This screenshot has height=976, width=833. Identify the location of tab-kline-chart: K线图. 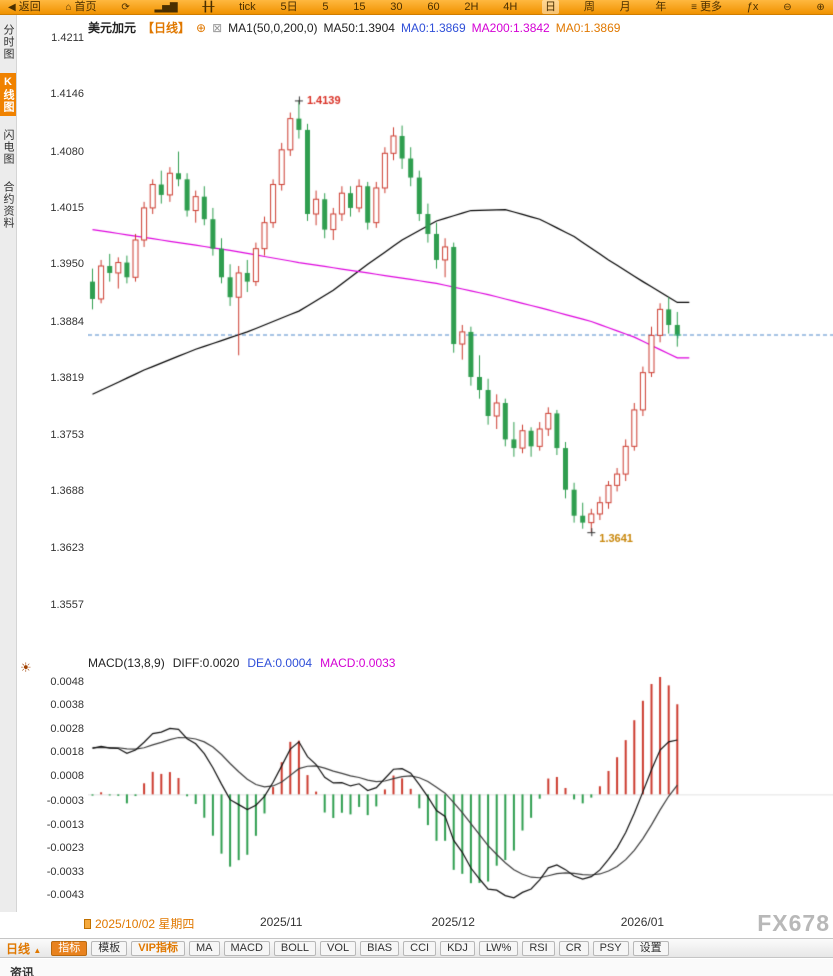
(8, 94).